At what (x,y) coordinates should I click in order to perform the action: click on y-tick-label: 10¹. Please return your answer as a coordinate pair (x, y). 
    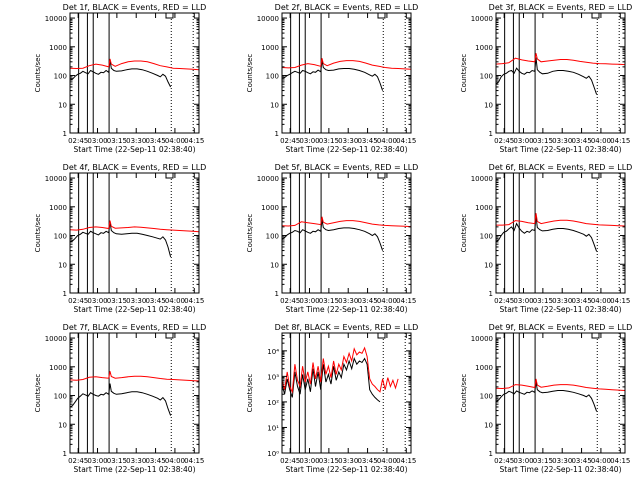
    Looking at the image, I should click on (273, 428).